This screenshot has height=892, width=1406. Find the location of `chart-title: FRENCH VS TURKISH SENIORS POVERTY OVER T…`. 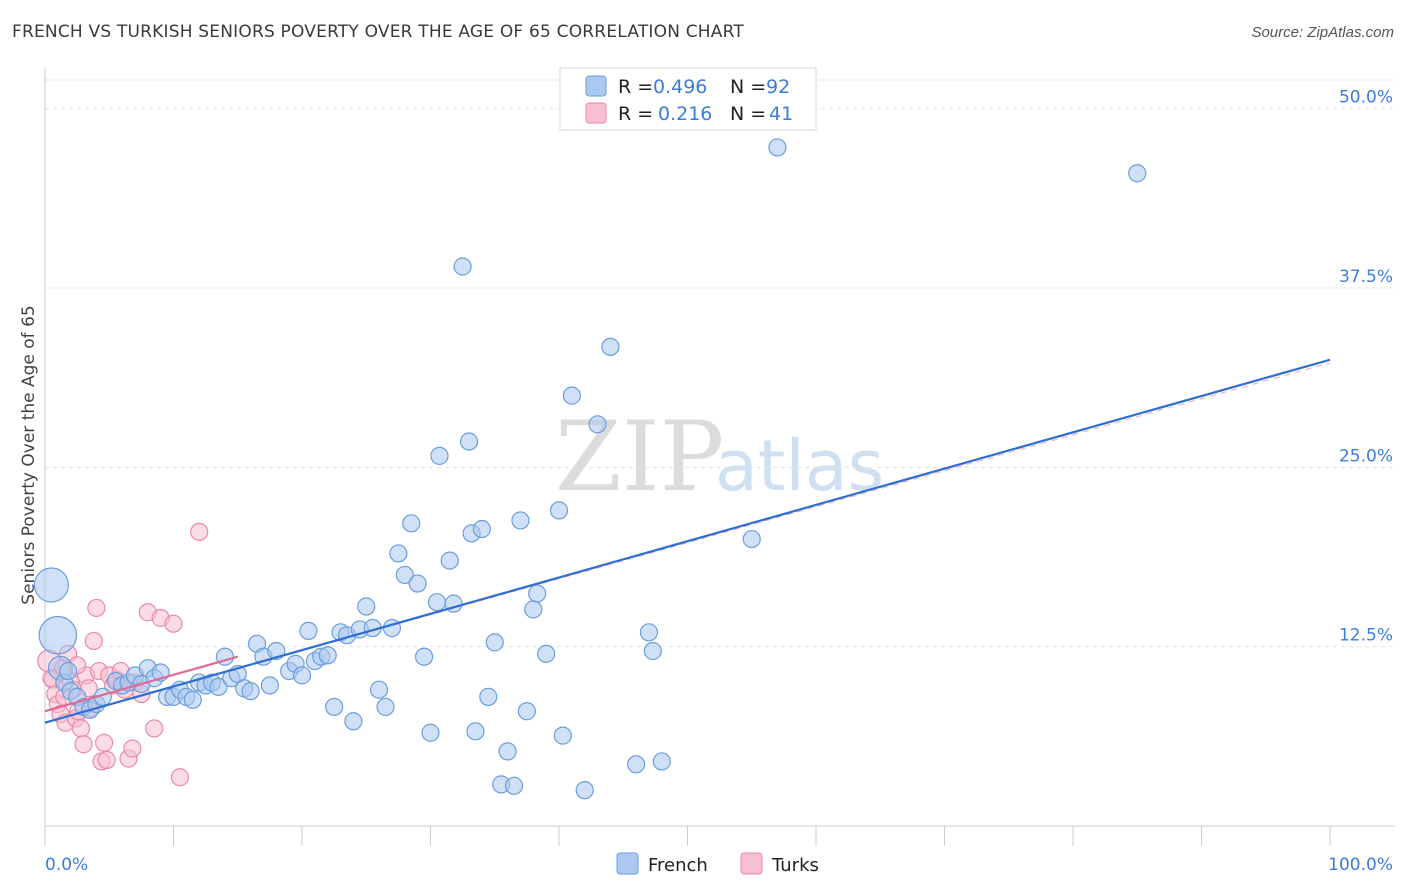

chart-title: FRENCH VS TURKISH SENIORS POVERTY OVER T… is located at coordinates (378, 32).